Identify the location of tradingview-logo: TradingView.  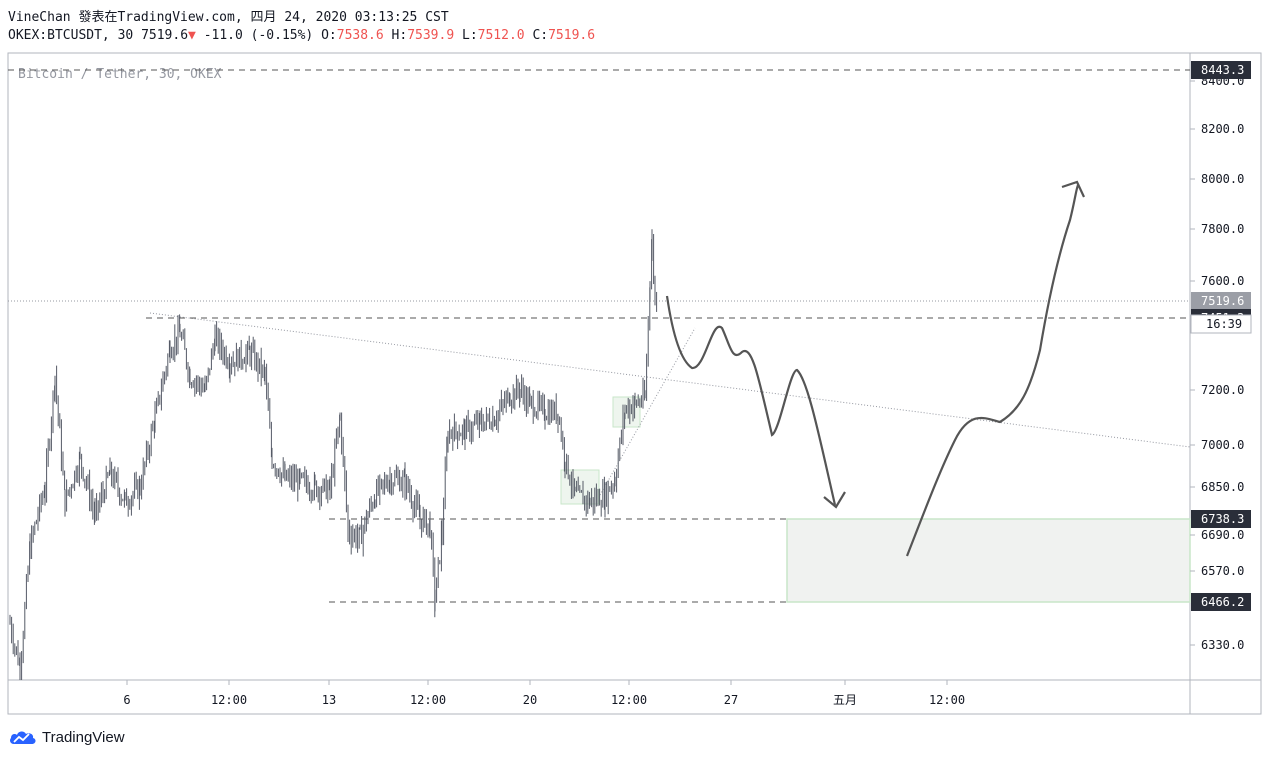
(66, 737).